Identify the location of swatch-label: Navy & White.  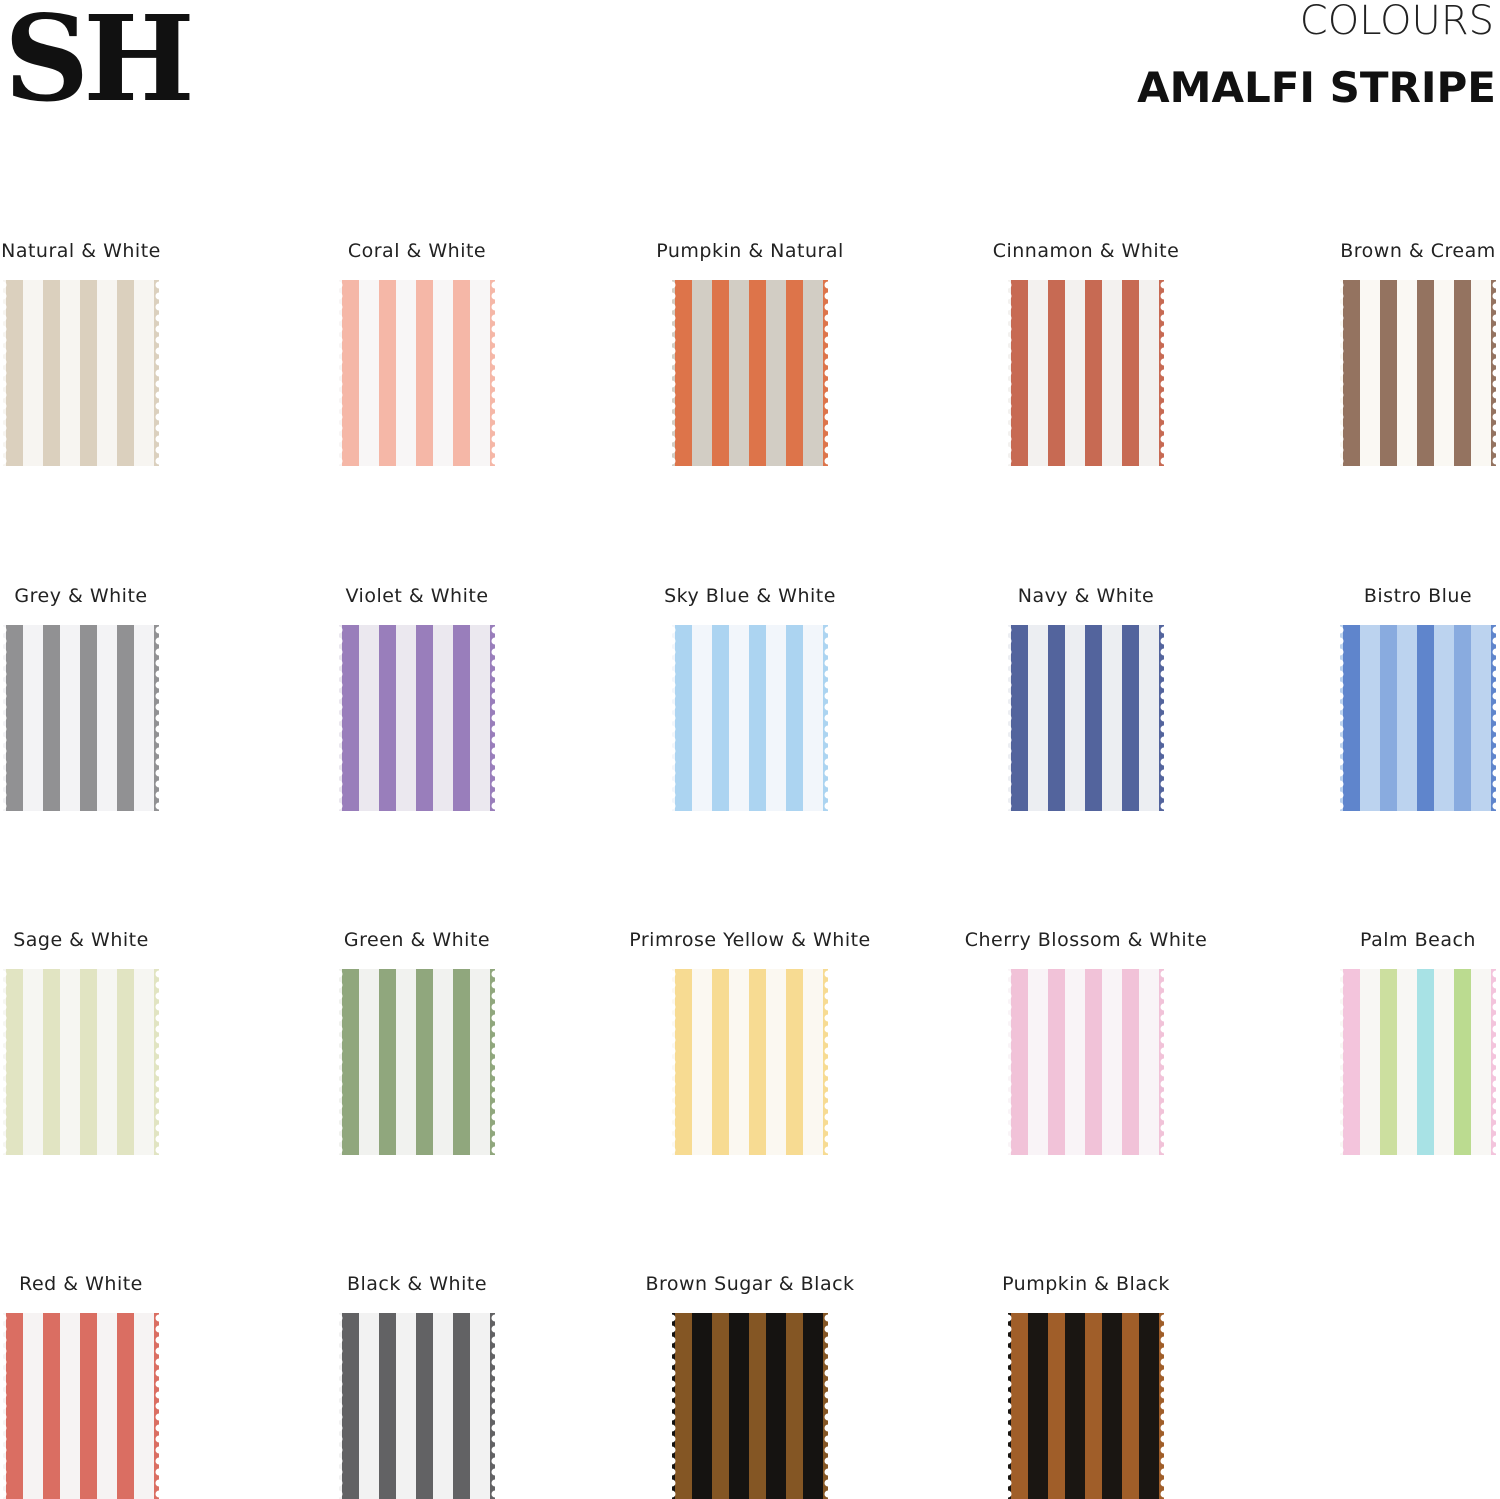
(1086, 596).